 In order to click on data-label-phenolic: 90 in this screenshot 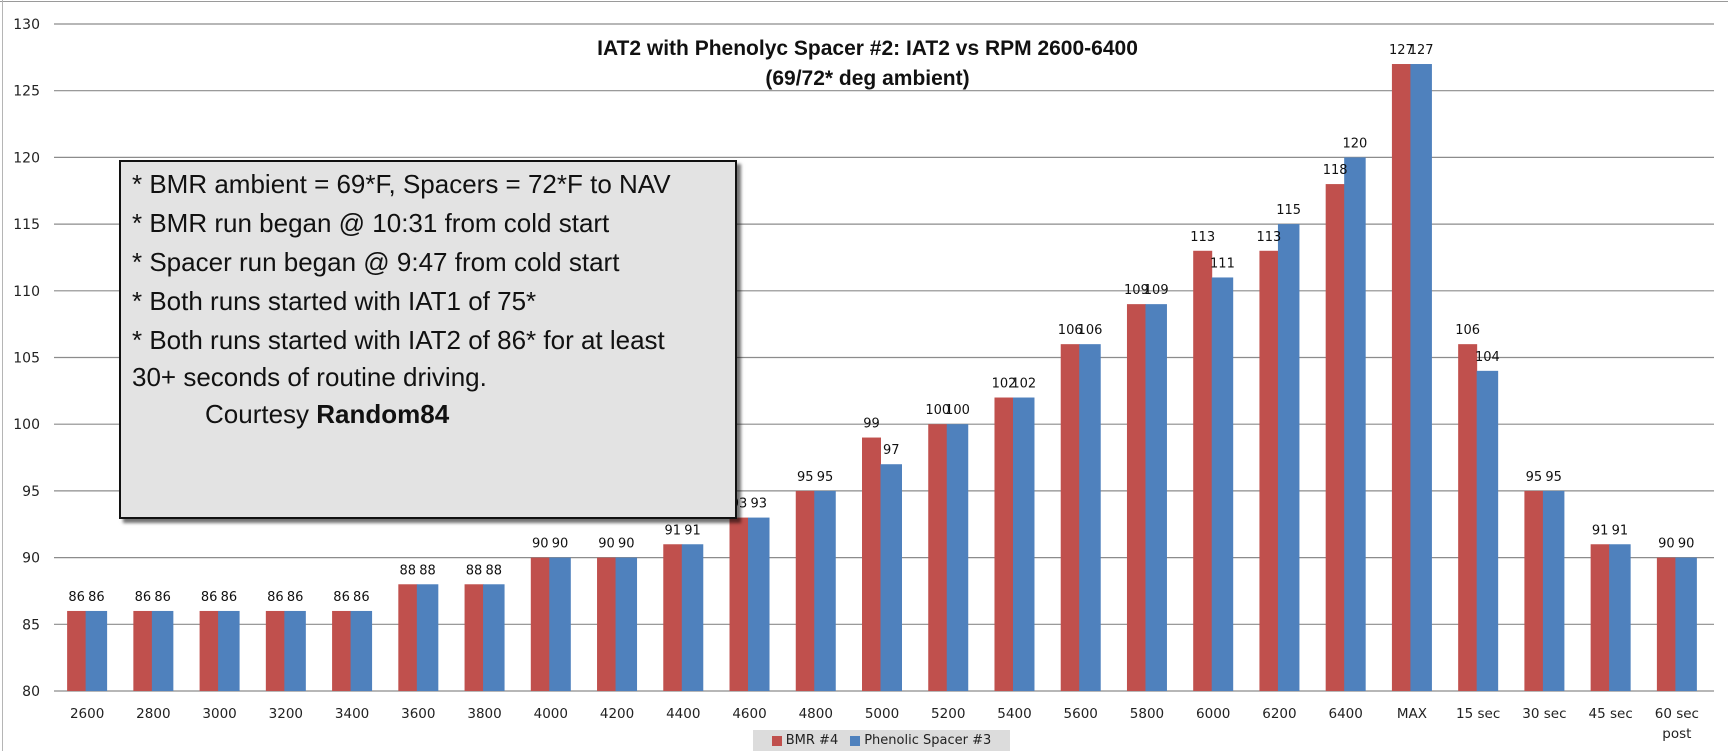, I will do `click(626, 544)`.